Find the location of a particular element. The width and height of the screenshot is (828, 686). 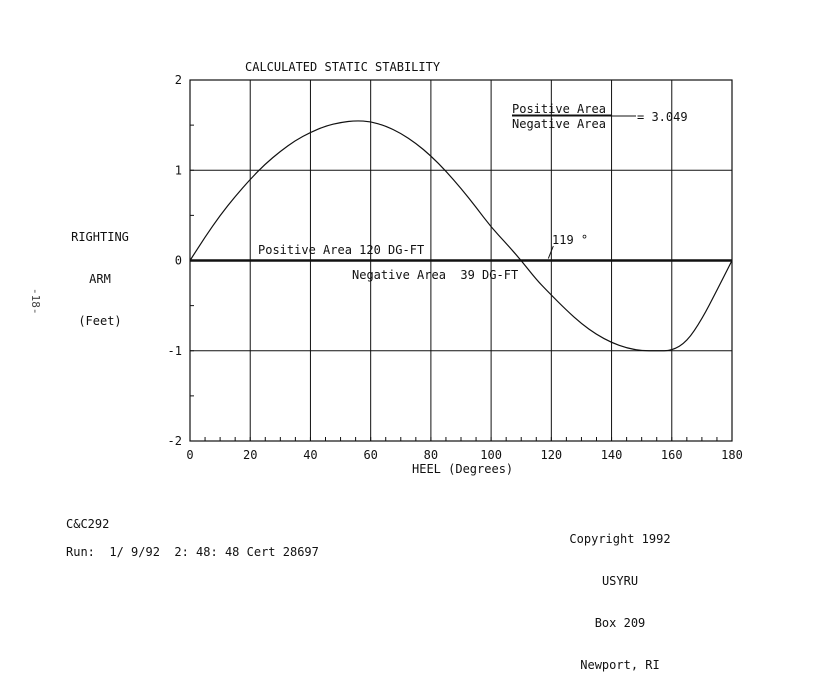

x-tick-label: 100 is located at coordinates (491, 455).